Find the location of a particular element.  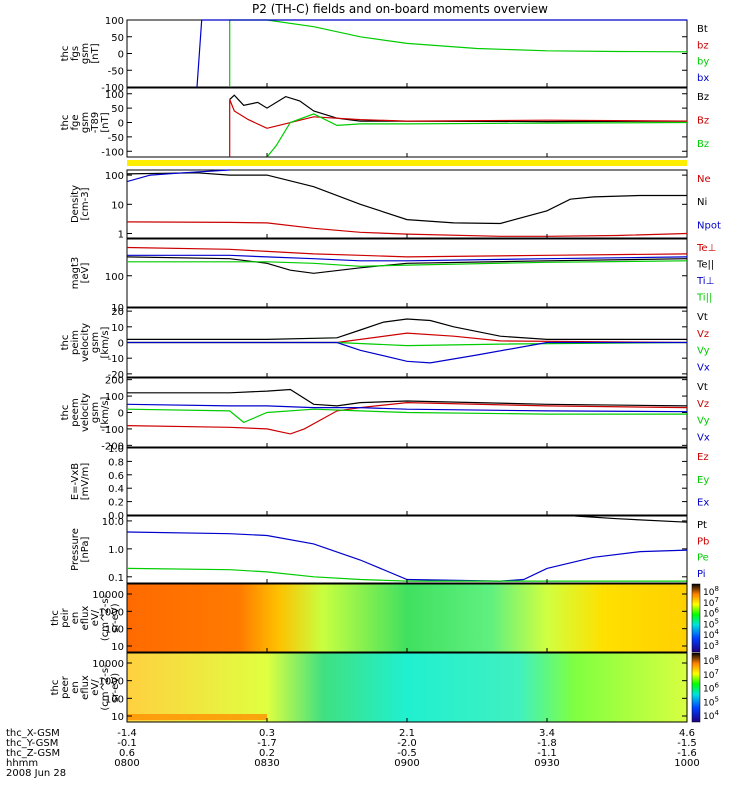

y-tick-label: 0.0 is located at coordinates (116, 516).